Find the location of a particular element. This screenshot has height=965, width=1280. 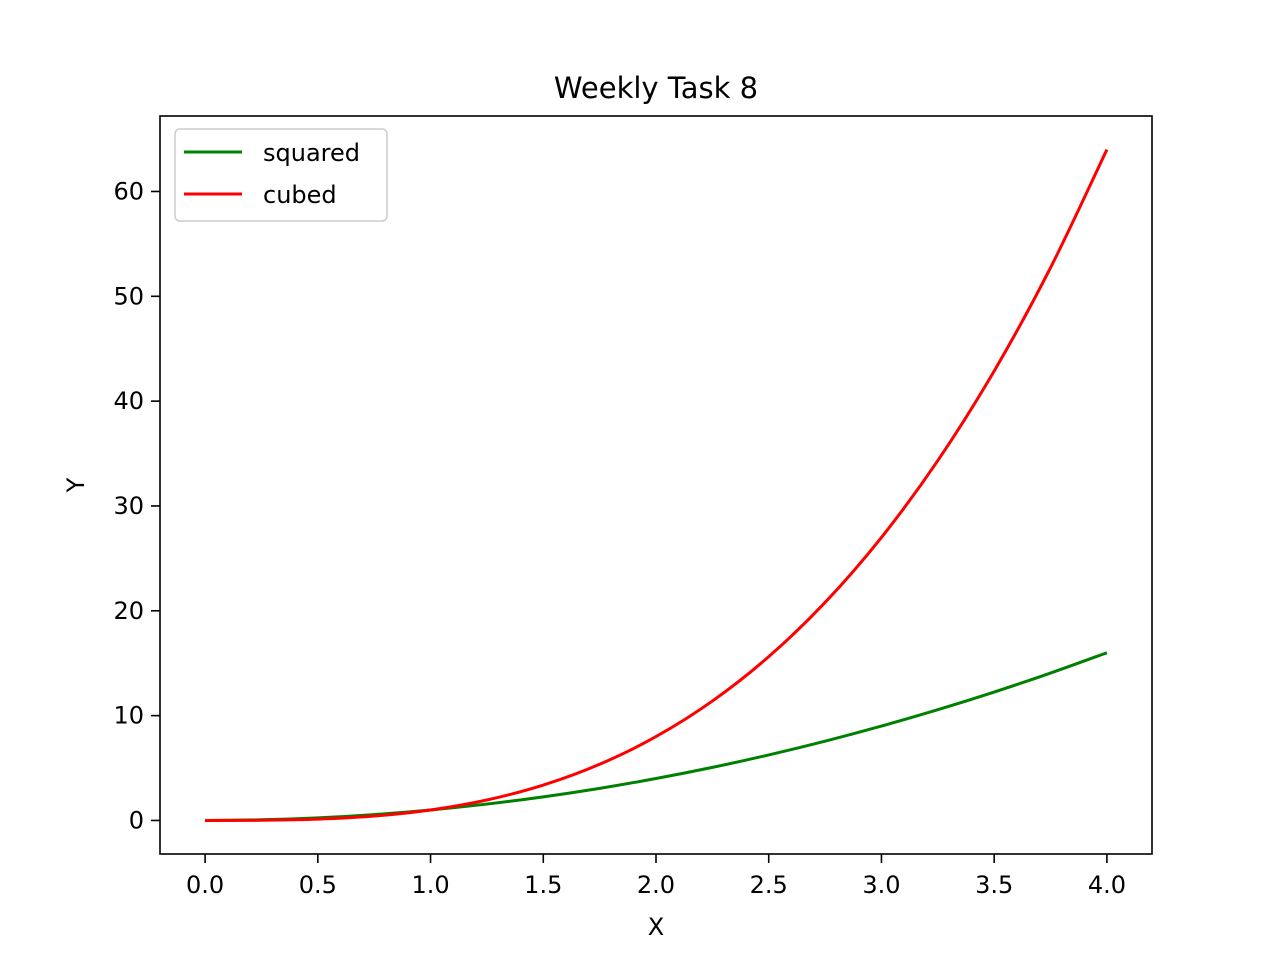

y-tick-label: 50 is located at coordinates (128, 296).